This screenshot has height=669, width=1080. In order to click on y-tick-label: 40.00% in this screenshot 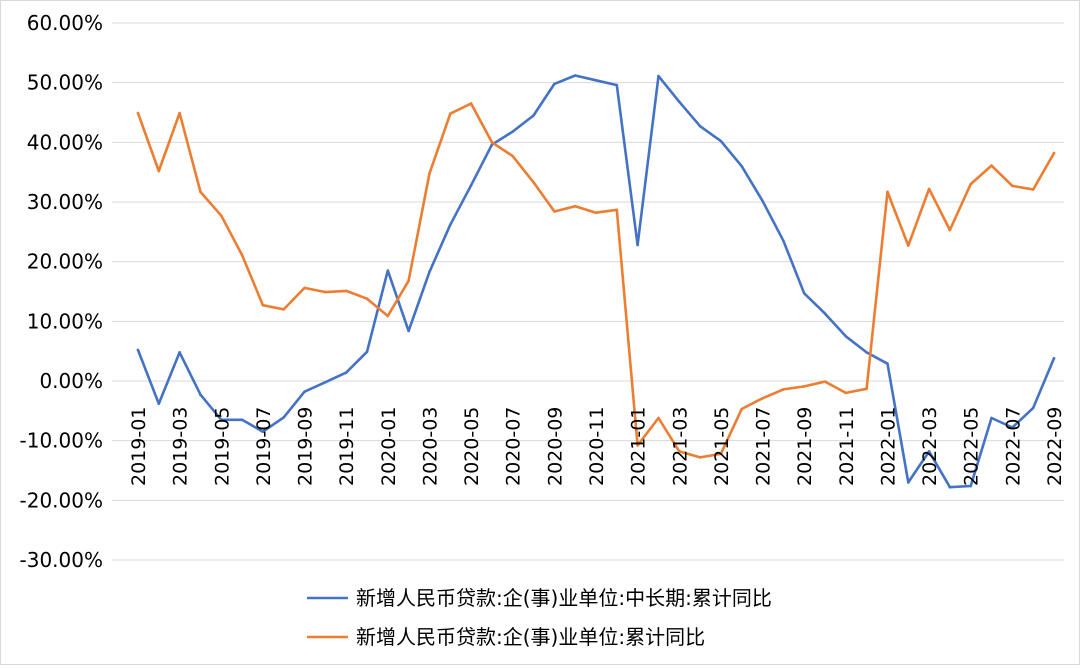, I will do `click(65, 142)`.